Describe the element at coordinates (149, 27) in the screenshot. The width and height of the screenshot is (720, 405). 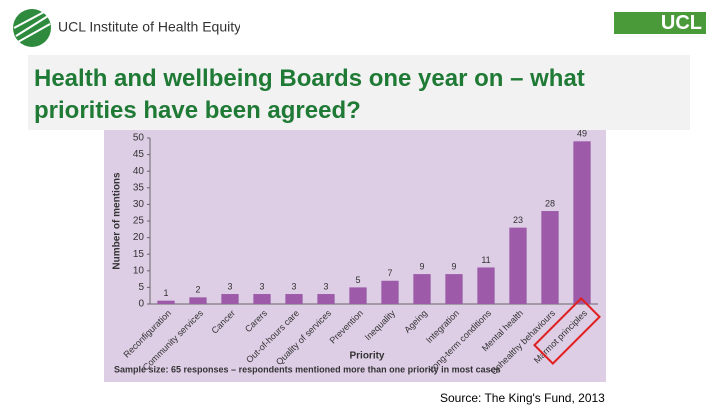
I see `logo-text: UCL Institute of Health Equity` at that location.